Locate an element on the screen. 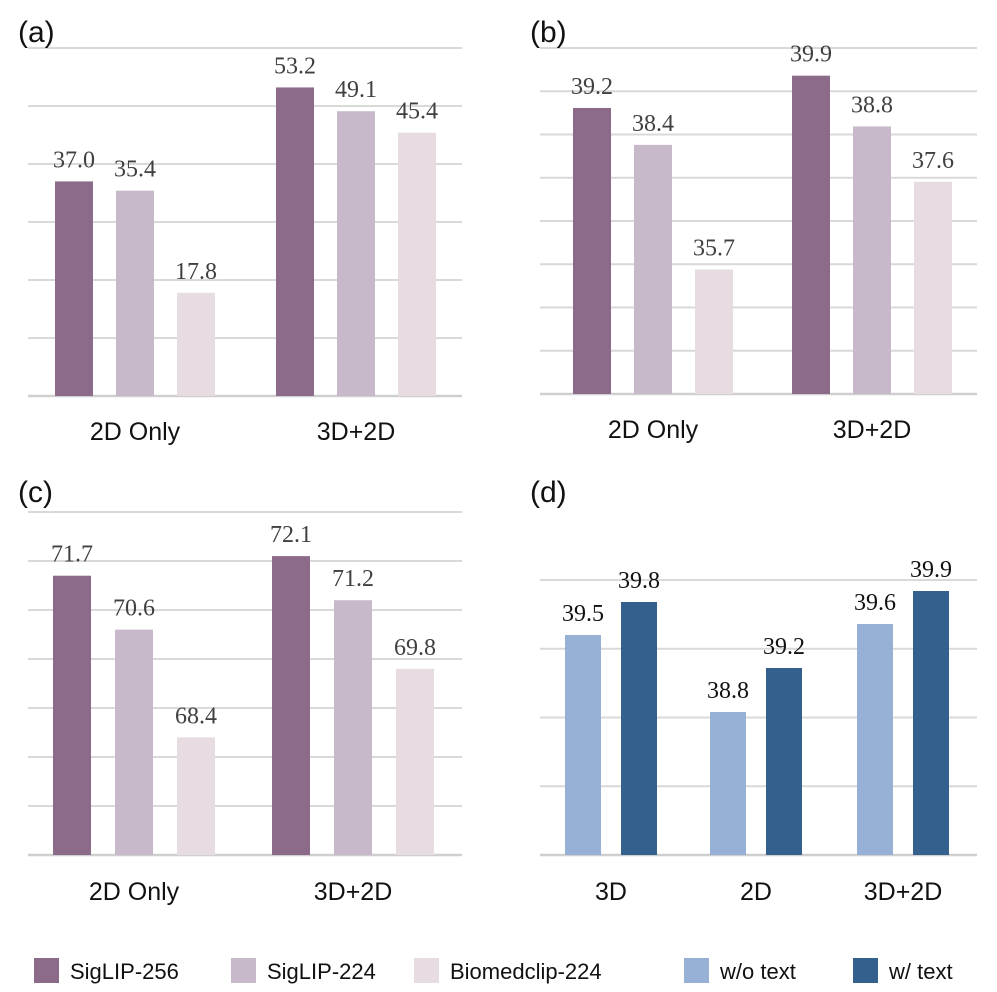  data-label: 39.5 is located at coordinates (583, 614).